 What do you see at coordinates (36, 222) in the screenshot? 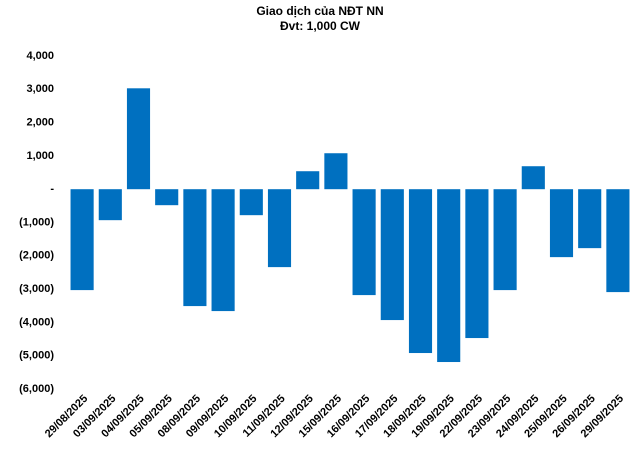
I see `y-tick-label: (1,000)` at bounding box center [36, 222].